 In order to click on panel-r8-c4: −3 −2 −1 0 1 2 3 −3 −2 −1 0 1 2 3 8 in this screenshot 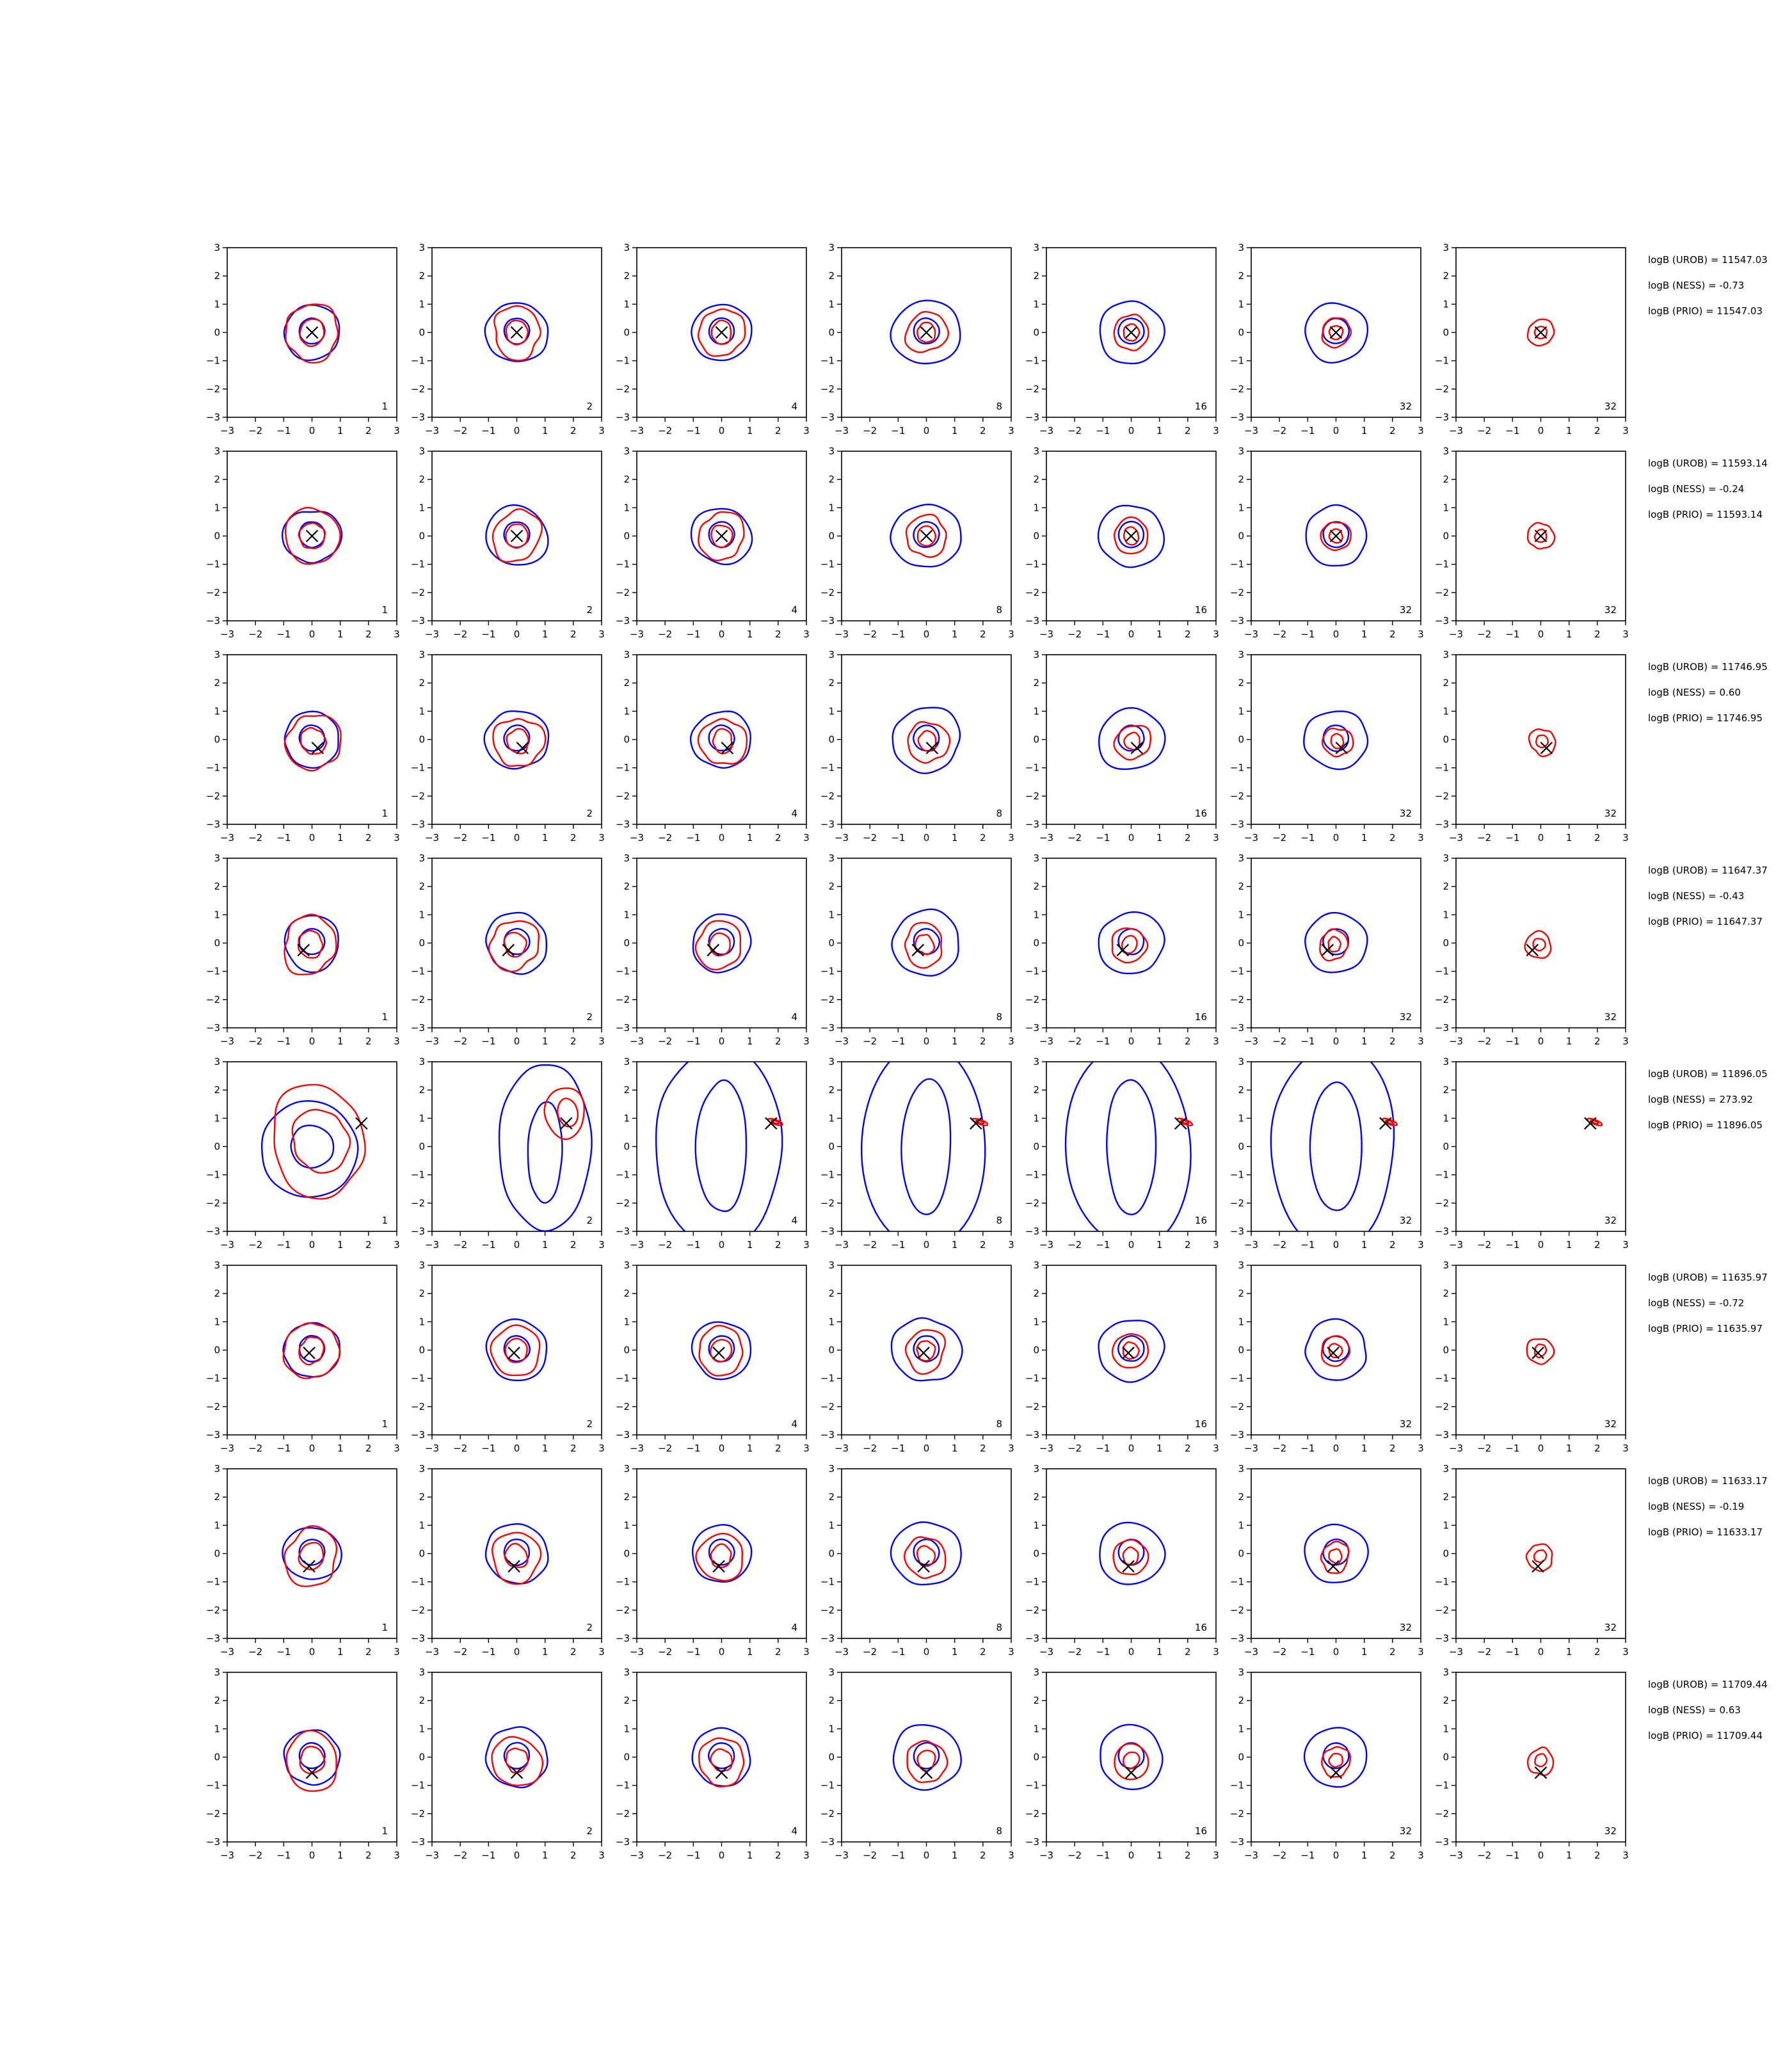, I will do `click(917, 1764)`.